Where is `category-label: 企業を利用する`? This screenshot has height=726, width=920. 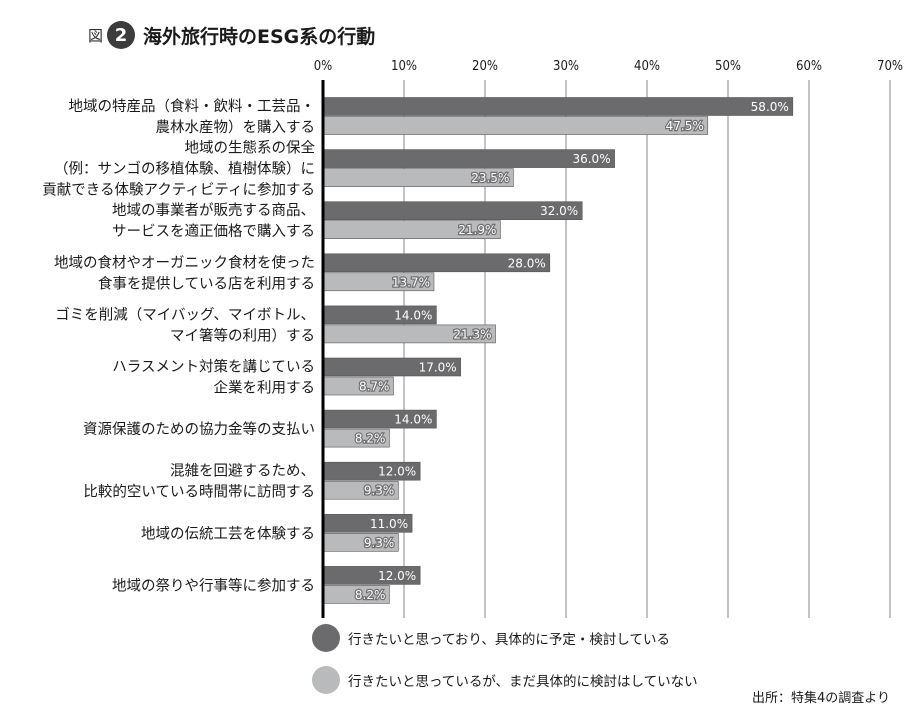
category-label: 企業を利用する is located at coordinates (265, 388).